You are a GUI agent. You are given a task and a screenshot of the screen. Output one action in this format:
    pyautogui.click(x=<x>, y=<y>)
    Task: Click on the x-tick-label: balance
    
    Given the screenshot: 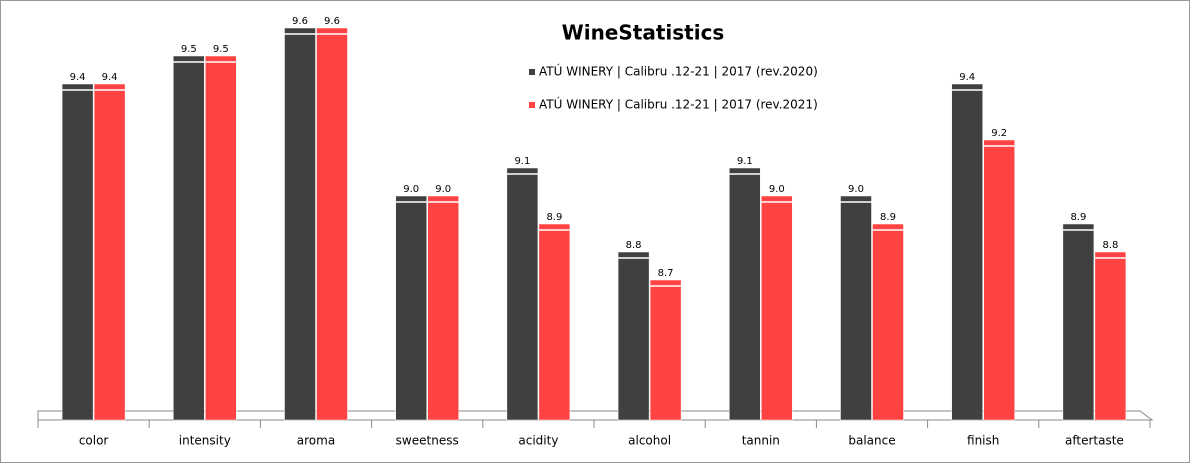 What is the action you would take?
    pyautogui.click(x=871, y=441)
    